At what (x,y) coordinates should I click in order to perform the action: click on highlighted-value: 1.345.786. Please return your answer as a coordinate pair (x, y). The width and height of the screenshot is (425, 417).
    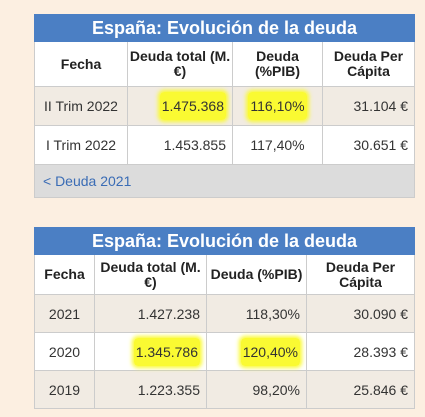
    Looking at the image, I should click on (166, 351).